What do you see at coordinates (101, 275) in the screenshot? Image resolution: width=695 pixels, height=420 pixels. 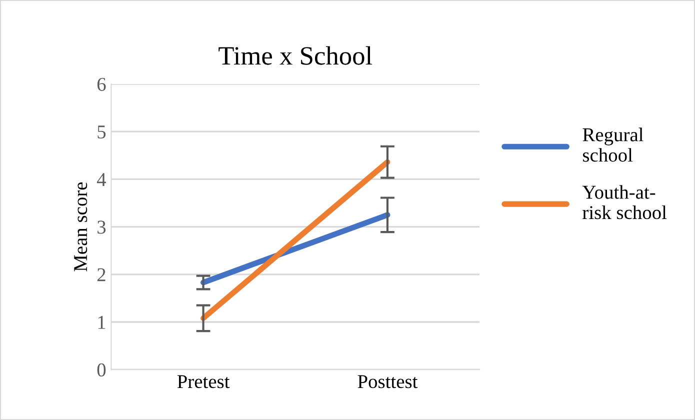 I see `y-tick-label: 2` at bounding box center [101, 275].